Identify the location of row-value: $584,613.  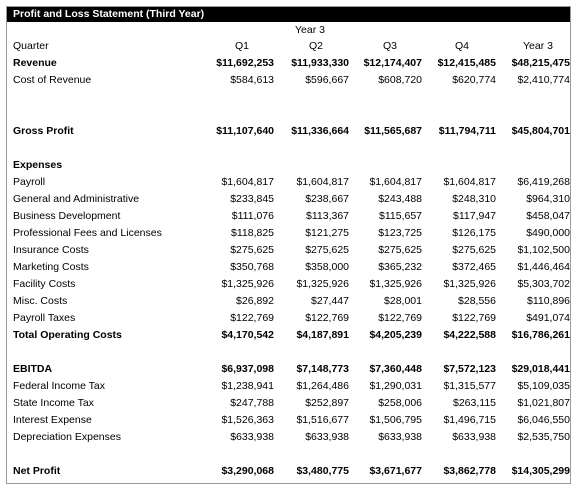
(252, 80).